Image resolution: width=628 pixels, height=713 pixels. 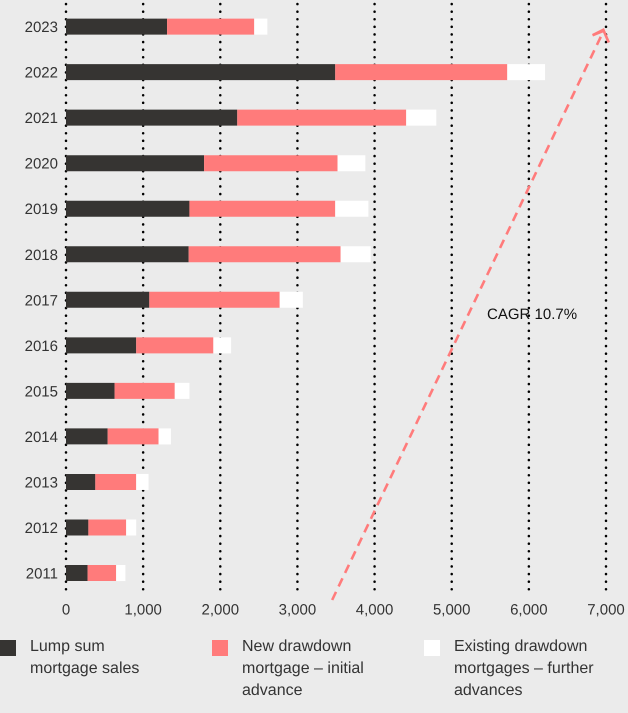 What do you see at coordinates (41, 209) in the screenshot?
I see `y-tick-label: 2019` at bounding box center [41, 209].